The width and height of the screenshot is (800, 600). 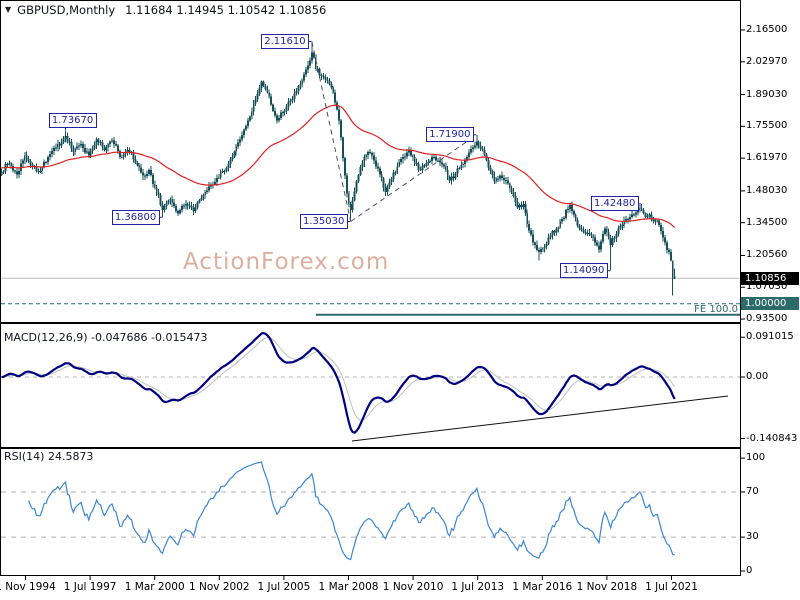 I want to click on price-axis-label: 2.02970, so click(x=767, y=61).